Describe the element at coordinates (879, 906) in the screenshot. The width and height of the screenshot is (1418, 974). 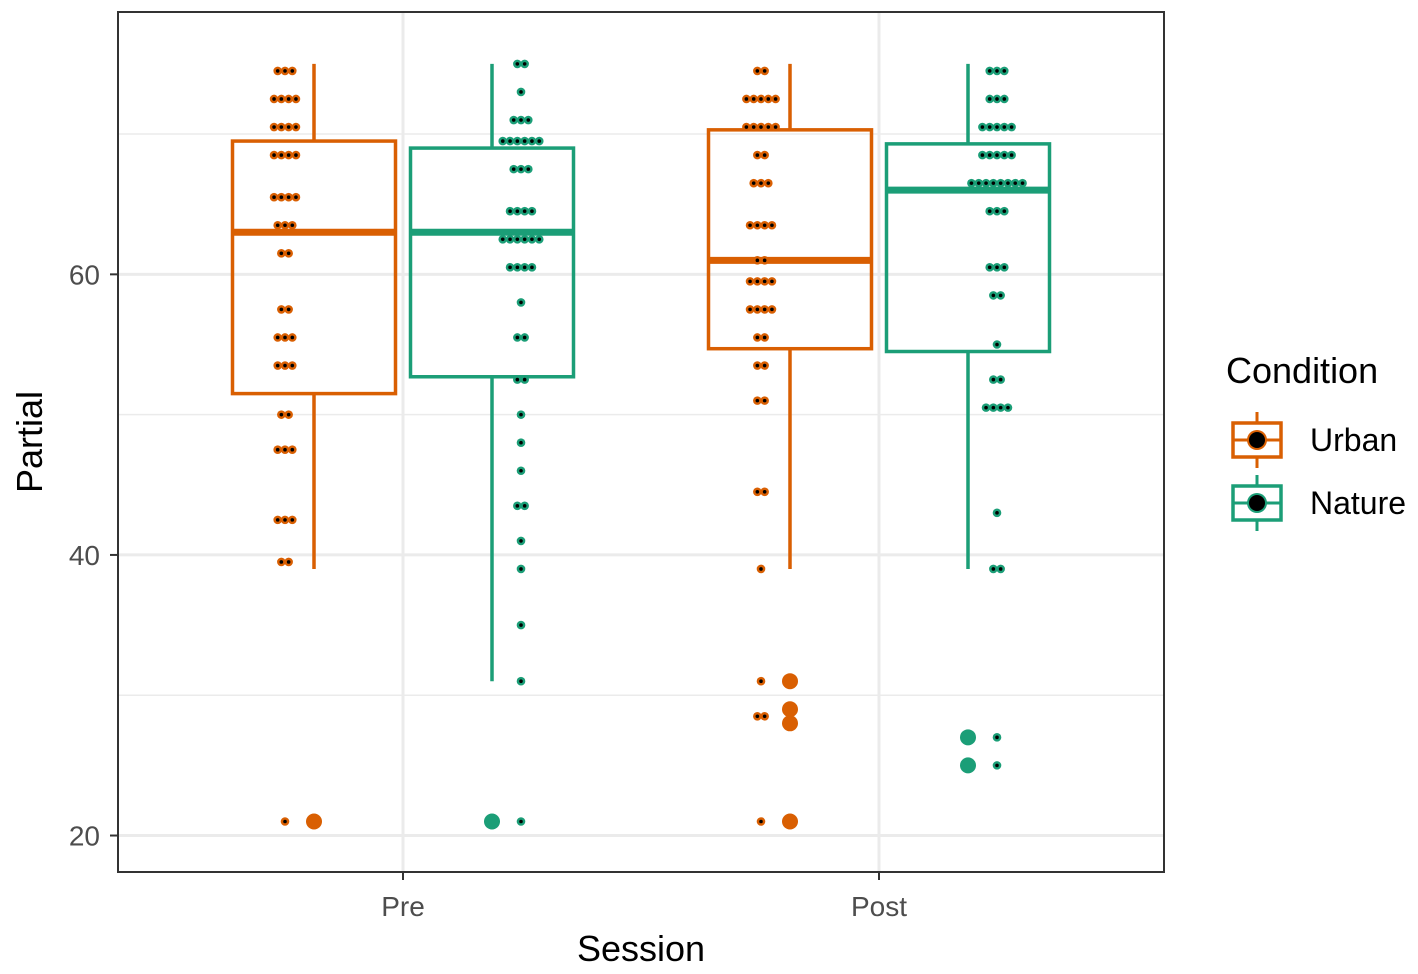
I see `x-tick-label: Post` at that location.